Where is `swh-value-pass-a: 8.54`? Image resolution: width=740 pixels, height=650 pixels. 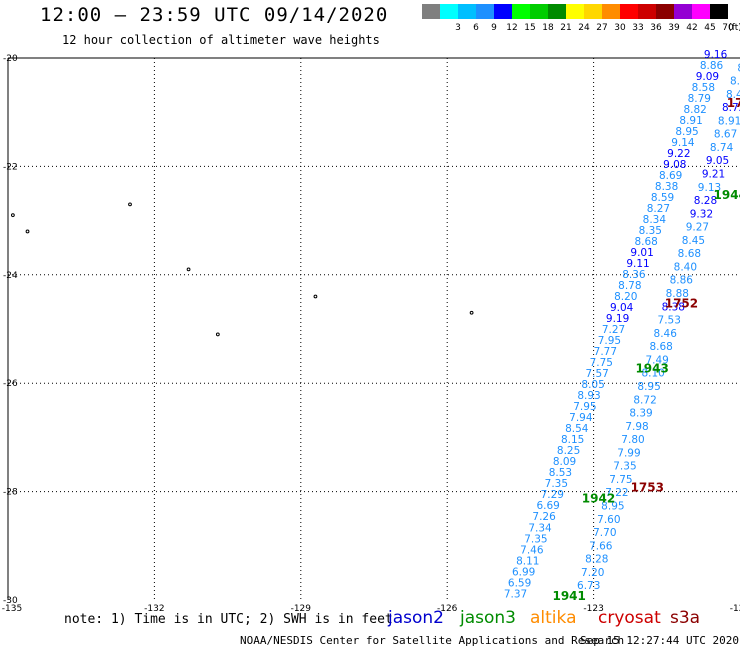 swh-value-pass-a: 8.54 is located at coordinates (577, 429).